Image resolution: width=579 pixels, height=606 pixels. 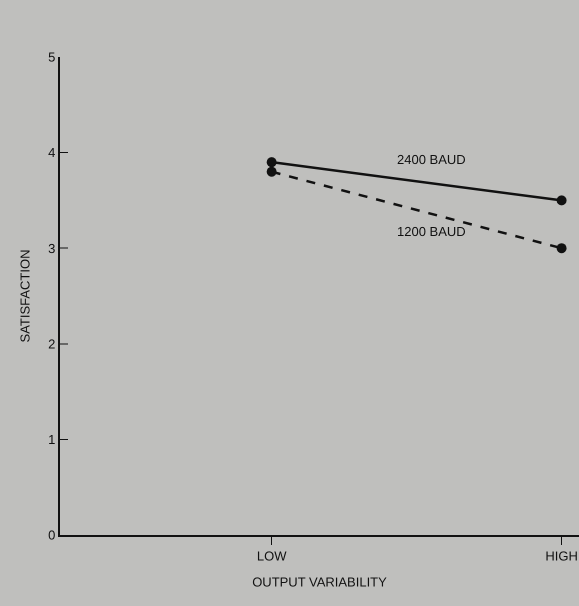 I want to click on y-tick-label: 2, so click(x=52, y=344).